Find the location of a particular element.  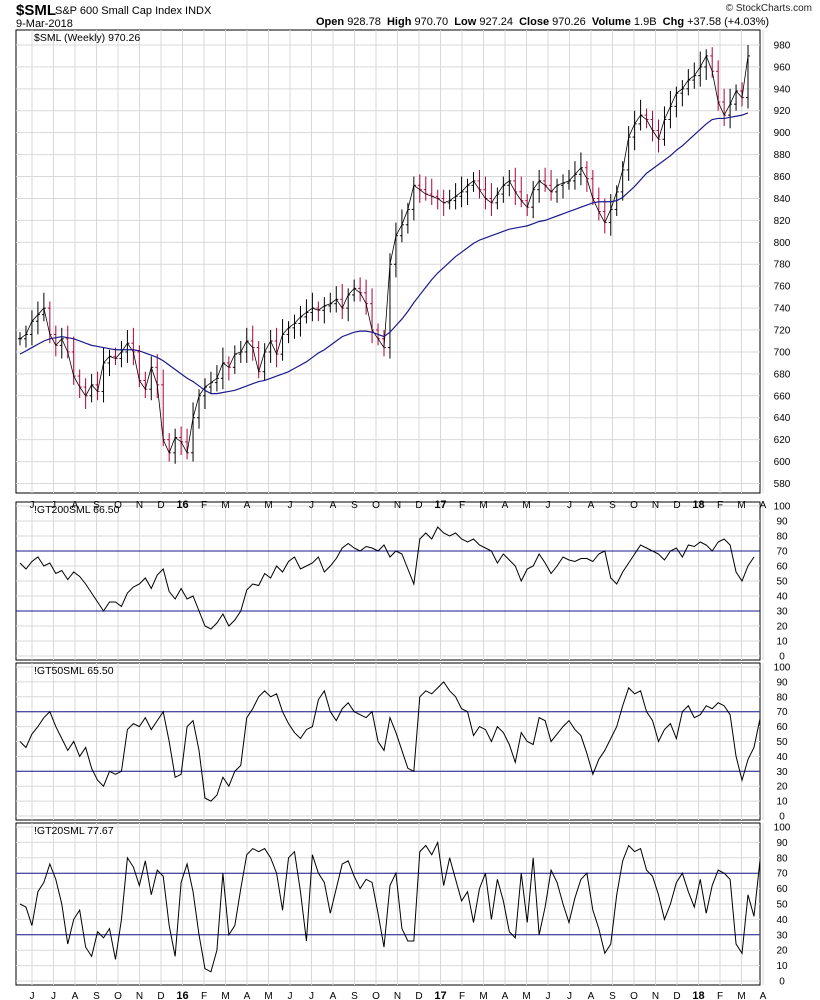

y-tick-label: 660 is located at coordinates (782, 396).